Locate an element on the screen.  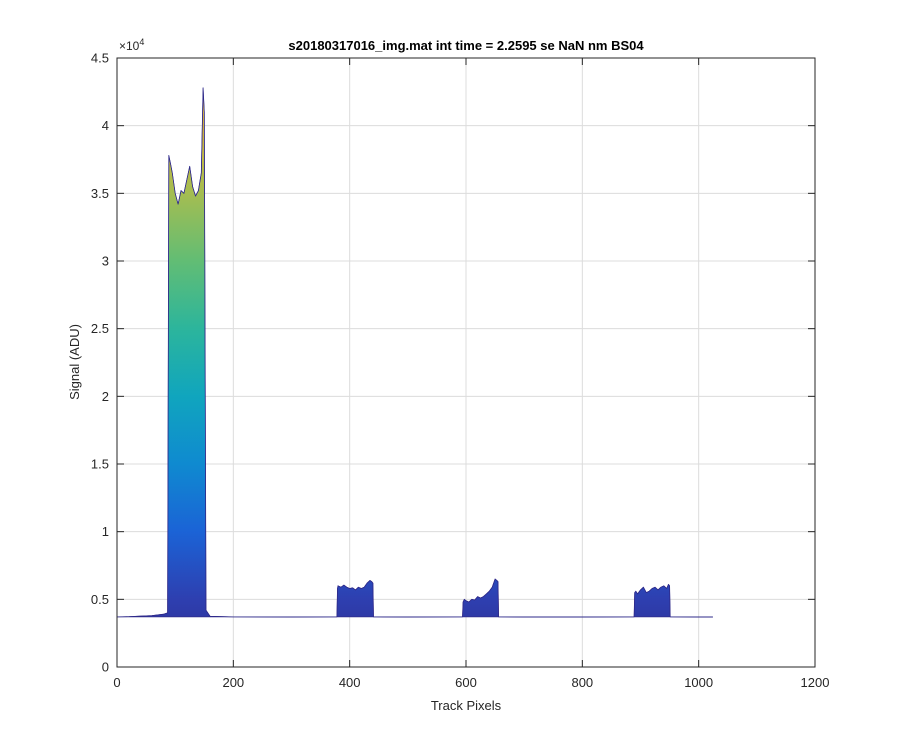
y-exponent-power: 4 is located at coordinates (141, 42).